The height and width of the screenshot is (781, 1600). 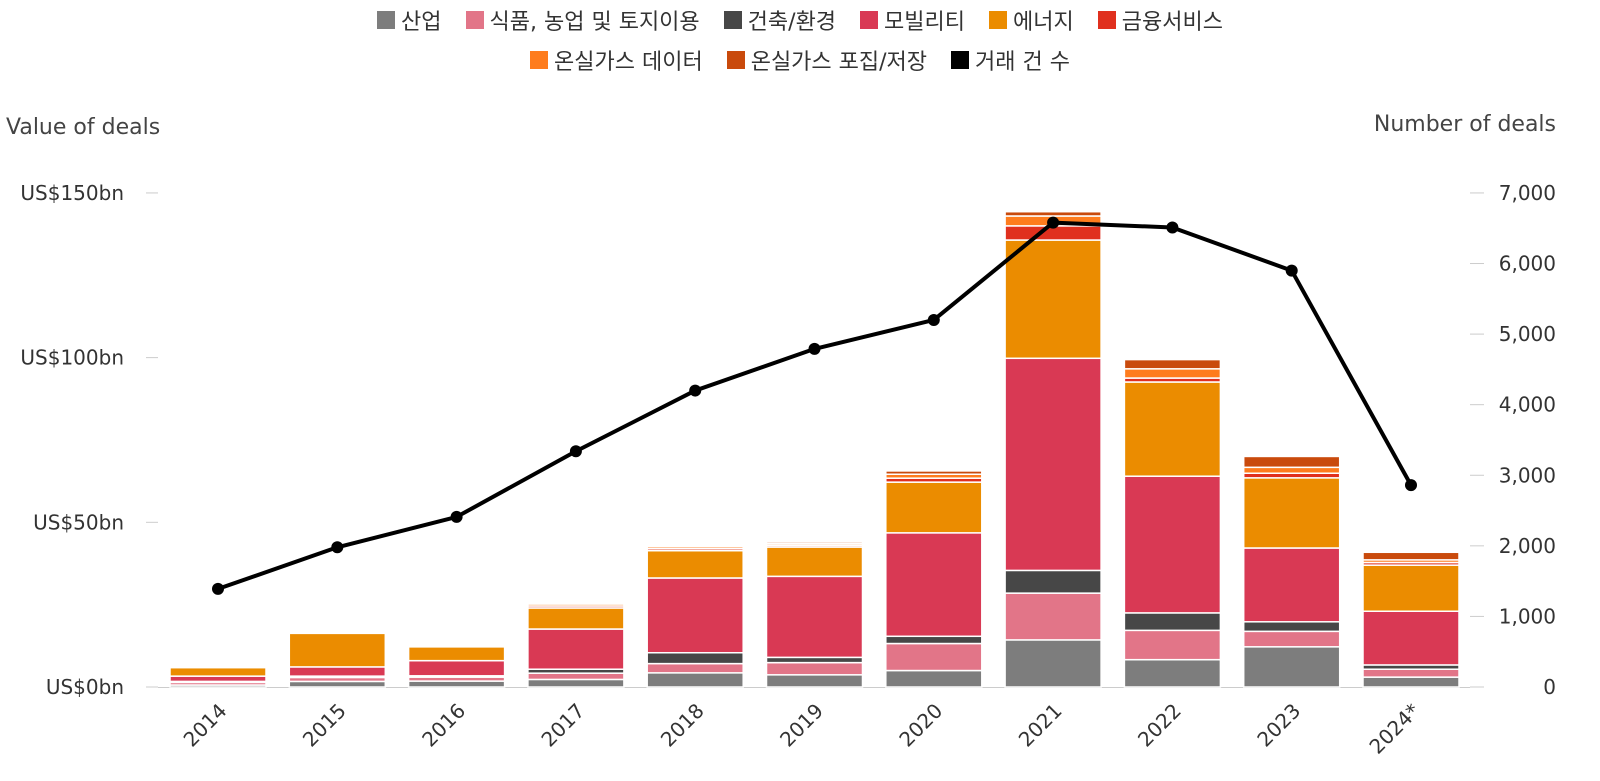 I want to click on legend-swatch-industry, so click(x=386, y=20).